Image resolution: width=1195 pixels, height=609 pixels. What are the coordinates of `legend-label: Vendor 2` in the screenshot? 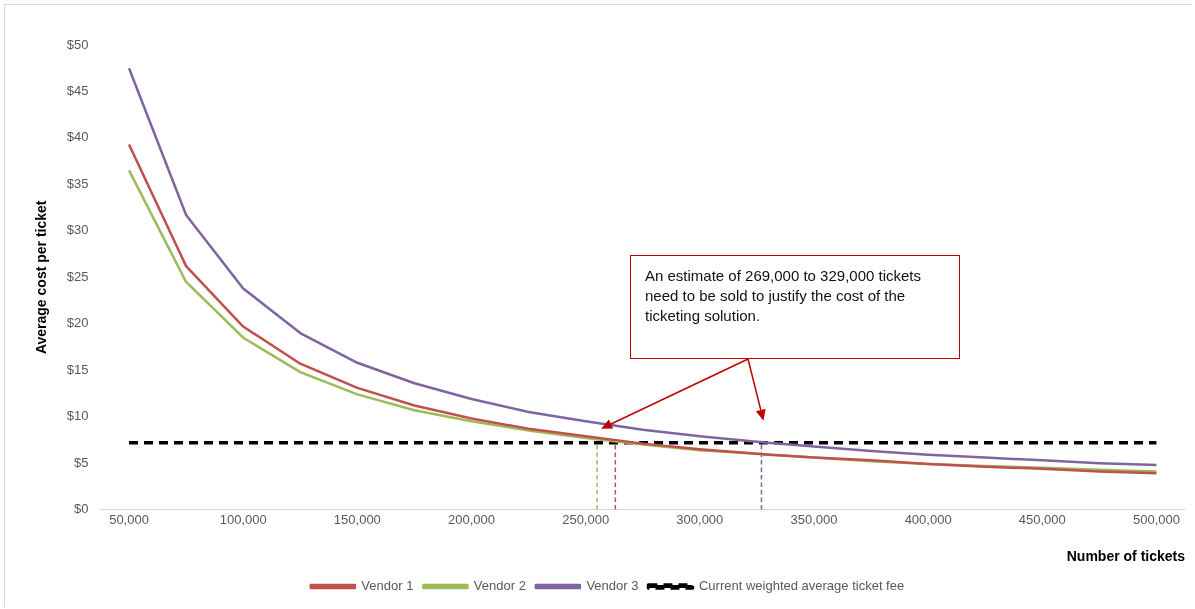 It's located at (499, 586).